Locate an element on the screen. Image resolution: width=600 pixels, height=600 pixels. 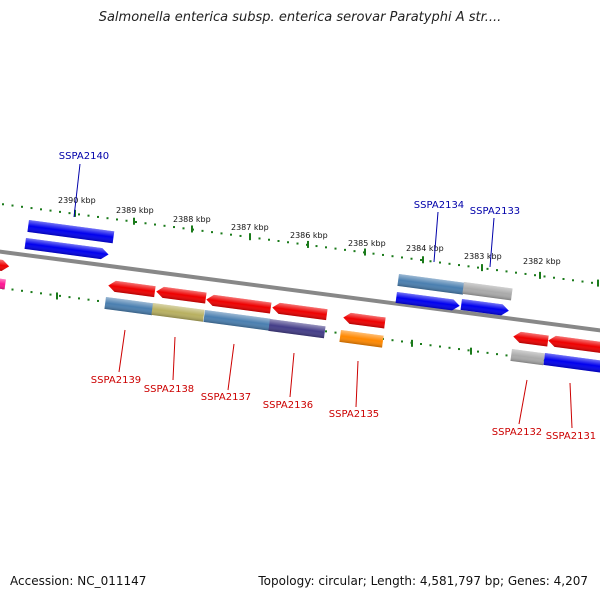
scale-label: 2382 kbp is located at coordinates (542, 261).